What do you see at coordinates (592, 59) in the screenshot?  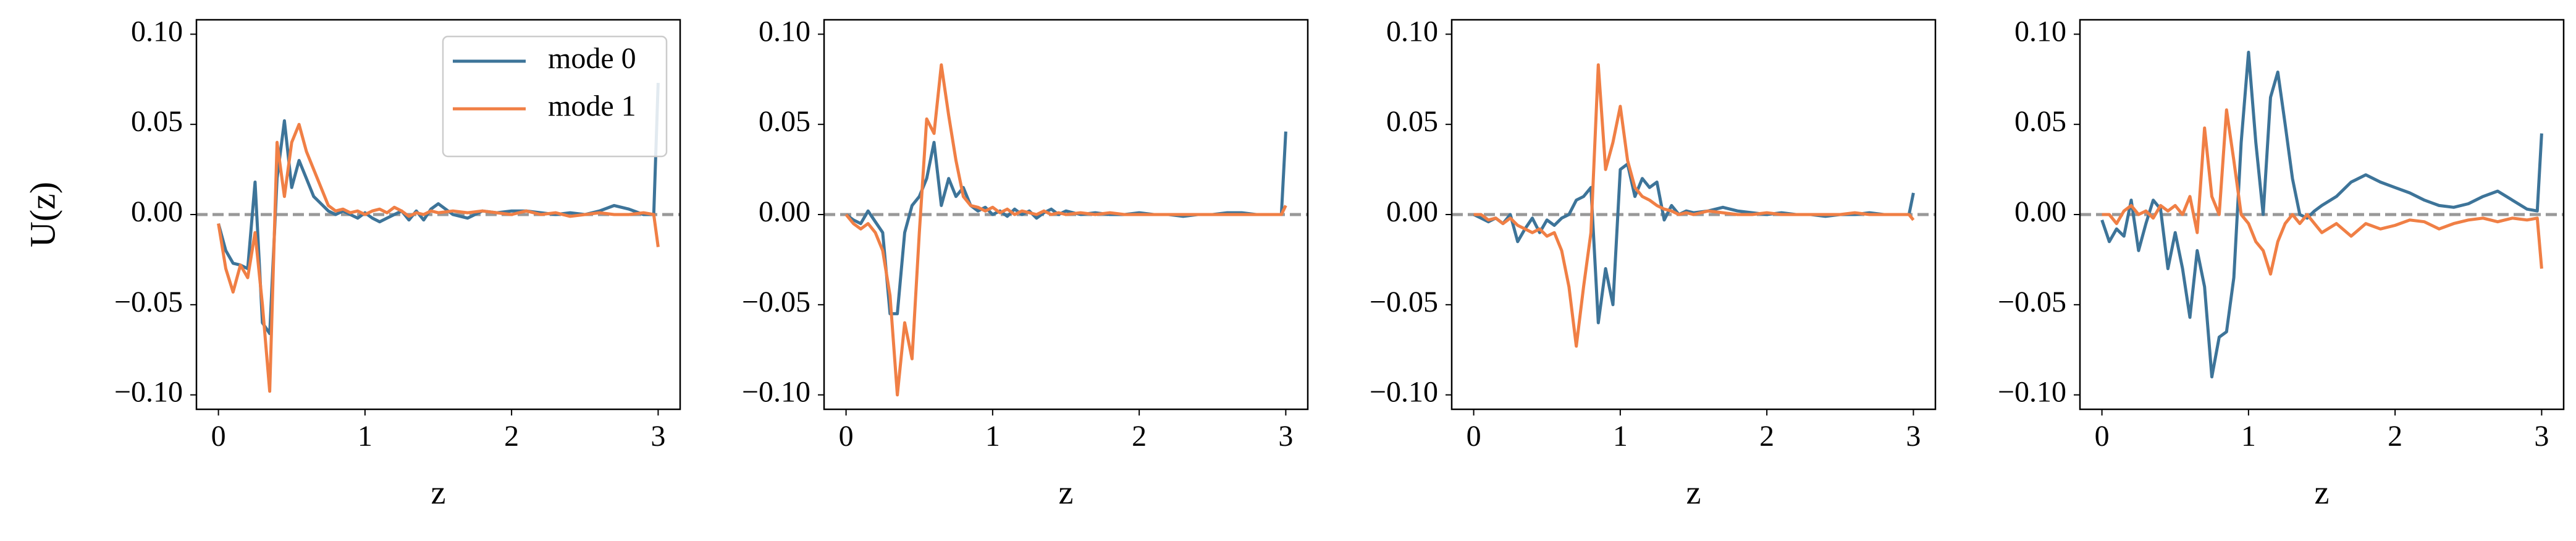 I see `legend-label: mode 0` at bounding box center [592, 59].